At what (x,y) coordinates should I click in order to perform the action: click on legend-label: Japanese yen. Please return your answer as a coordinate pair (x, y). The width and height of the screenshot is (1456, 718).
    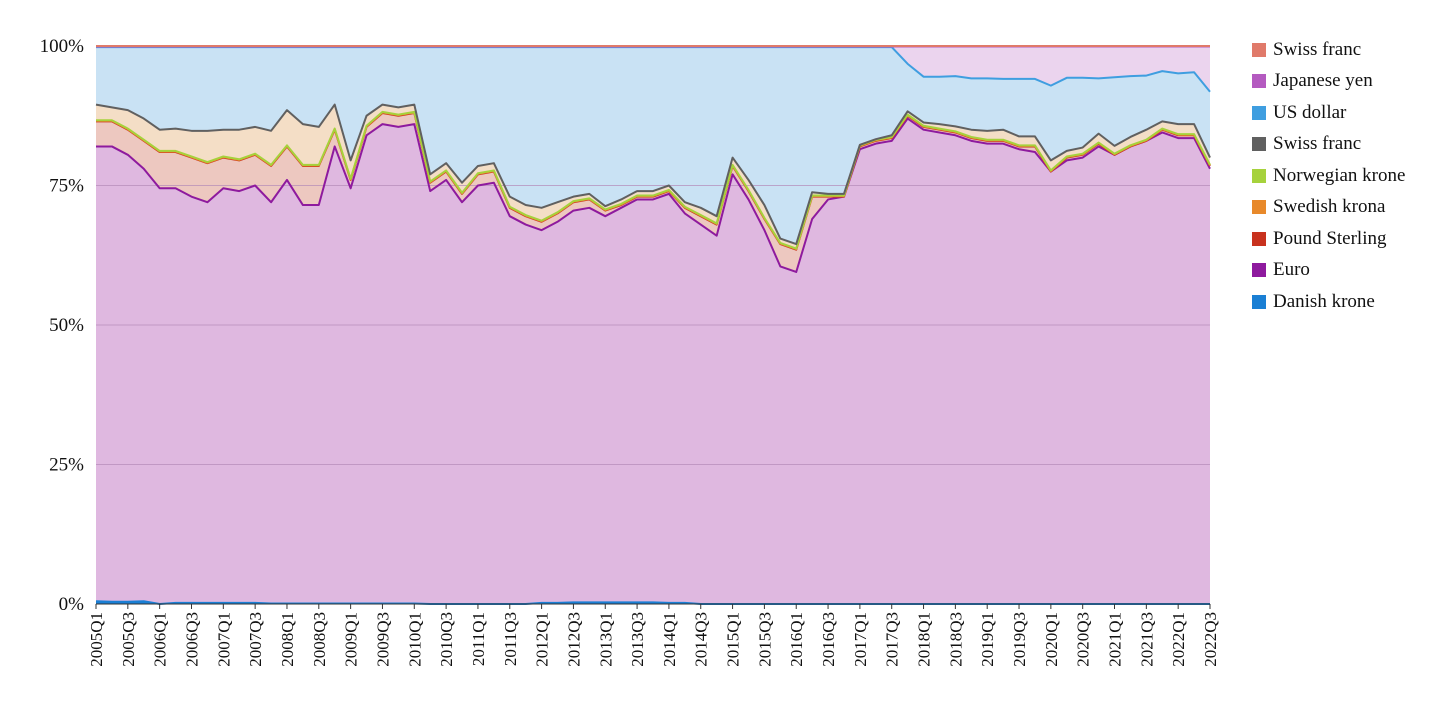
    Looking at the image, I should click on (1323, 81).